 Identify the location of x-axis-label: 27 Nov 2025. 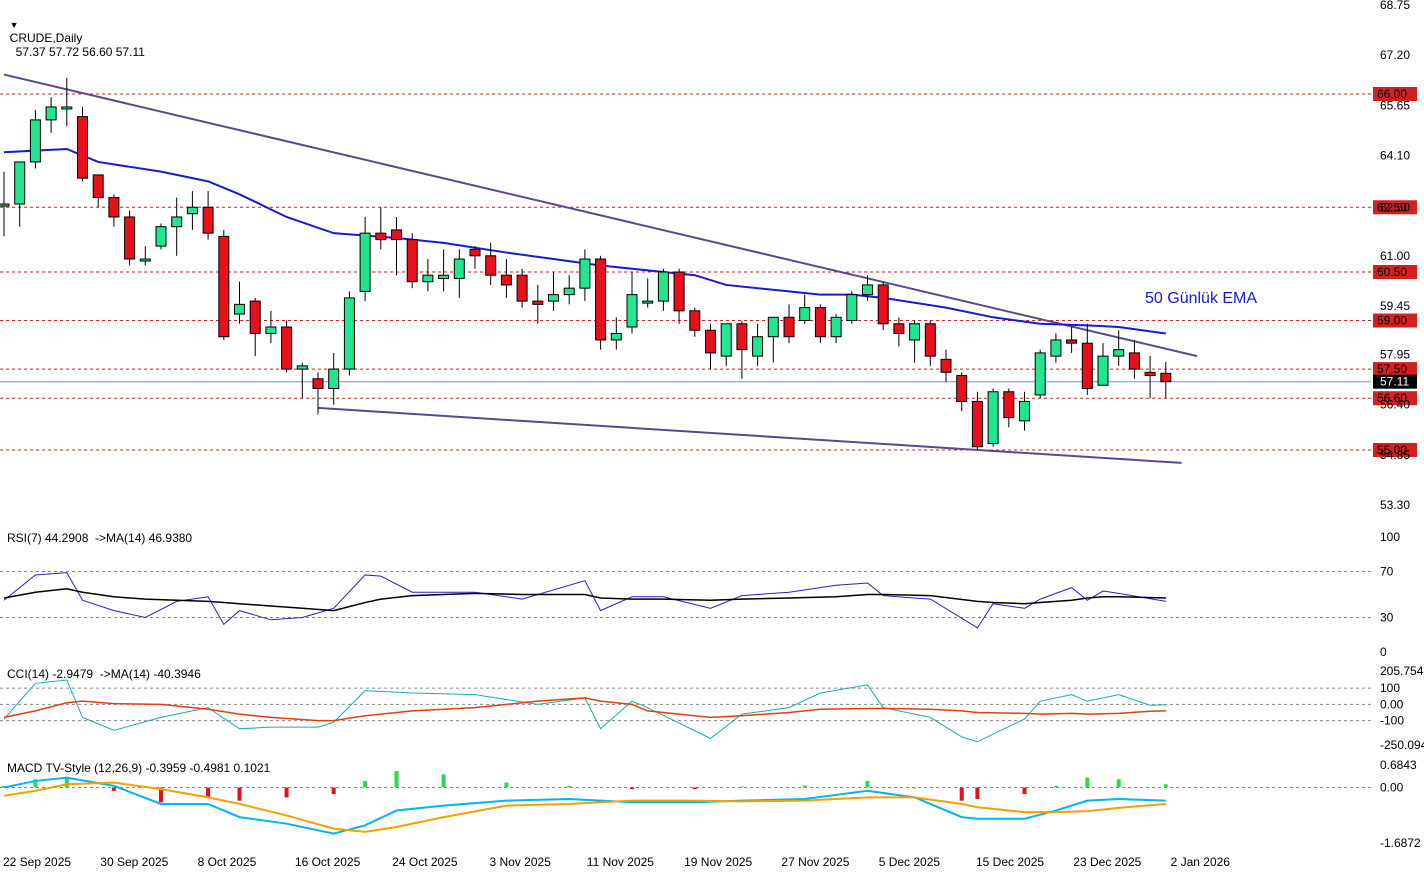
(815, 862).